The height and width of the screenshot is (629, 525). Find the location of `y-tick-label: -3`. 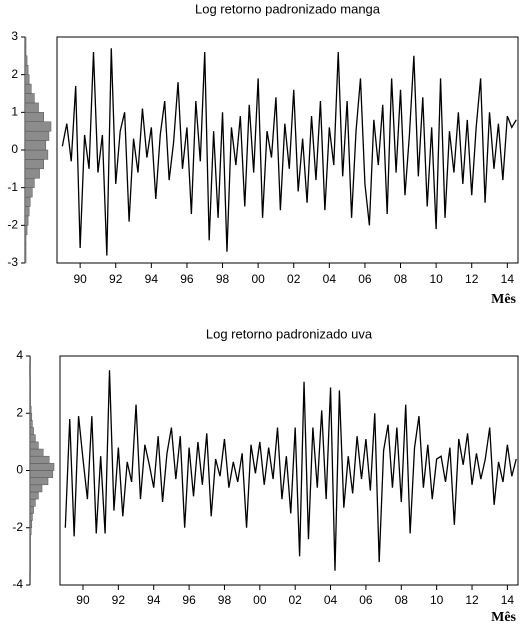

y-tick-label: -3 is located at coordinates (12, 262).